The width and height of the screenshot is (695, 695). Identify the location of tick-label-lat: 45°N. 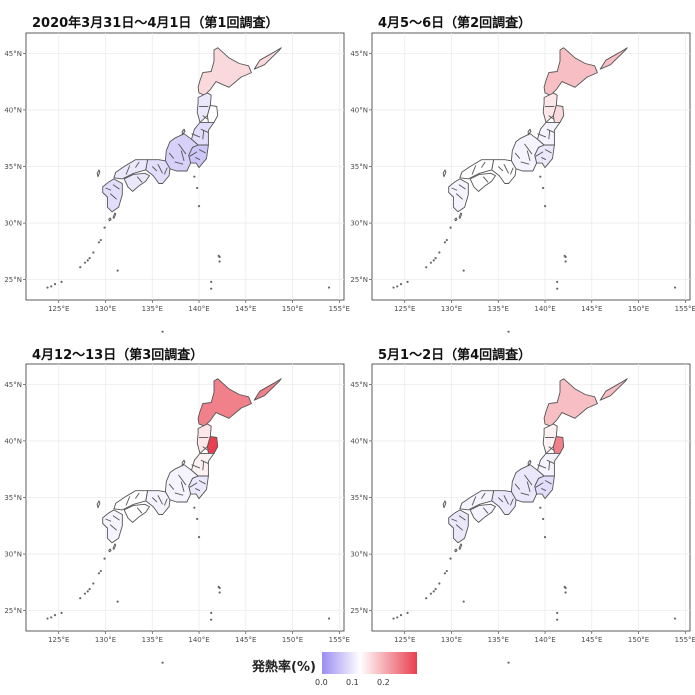
(359, 54).